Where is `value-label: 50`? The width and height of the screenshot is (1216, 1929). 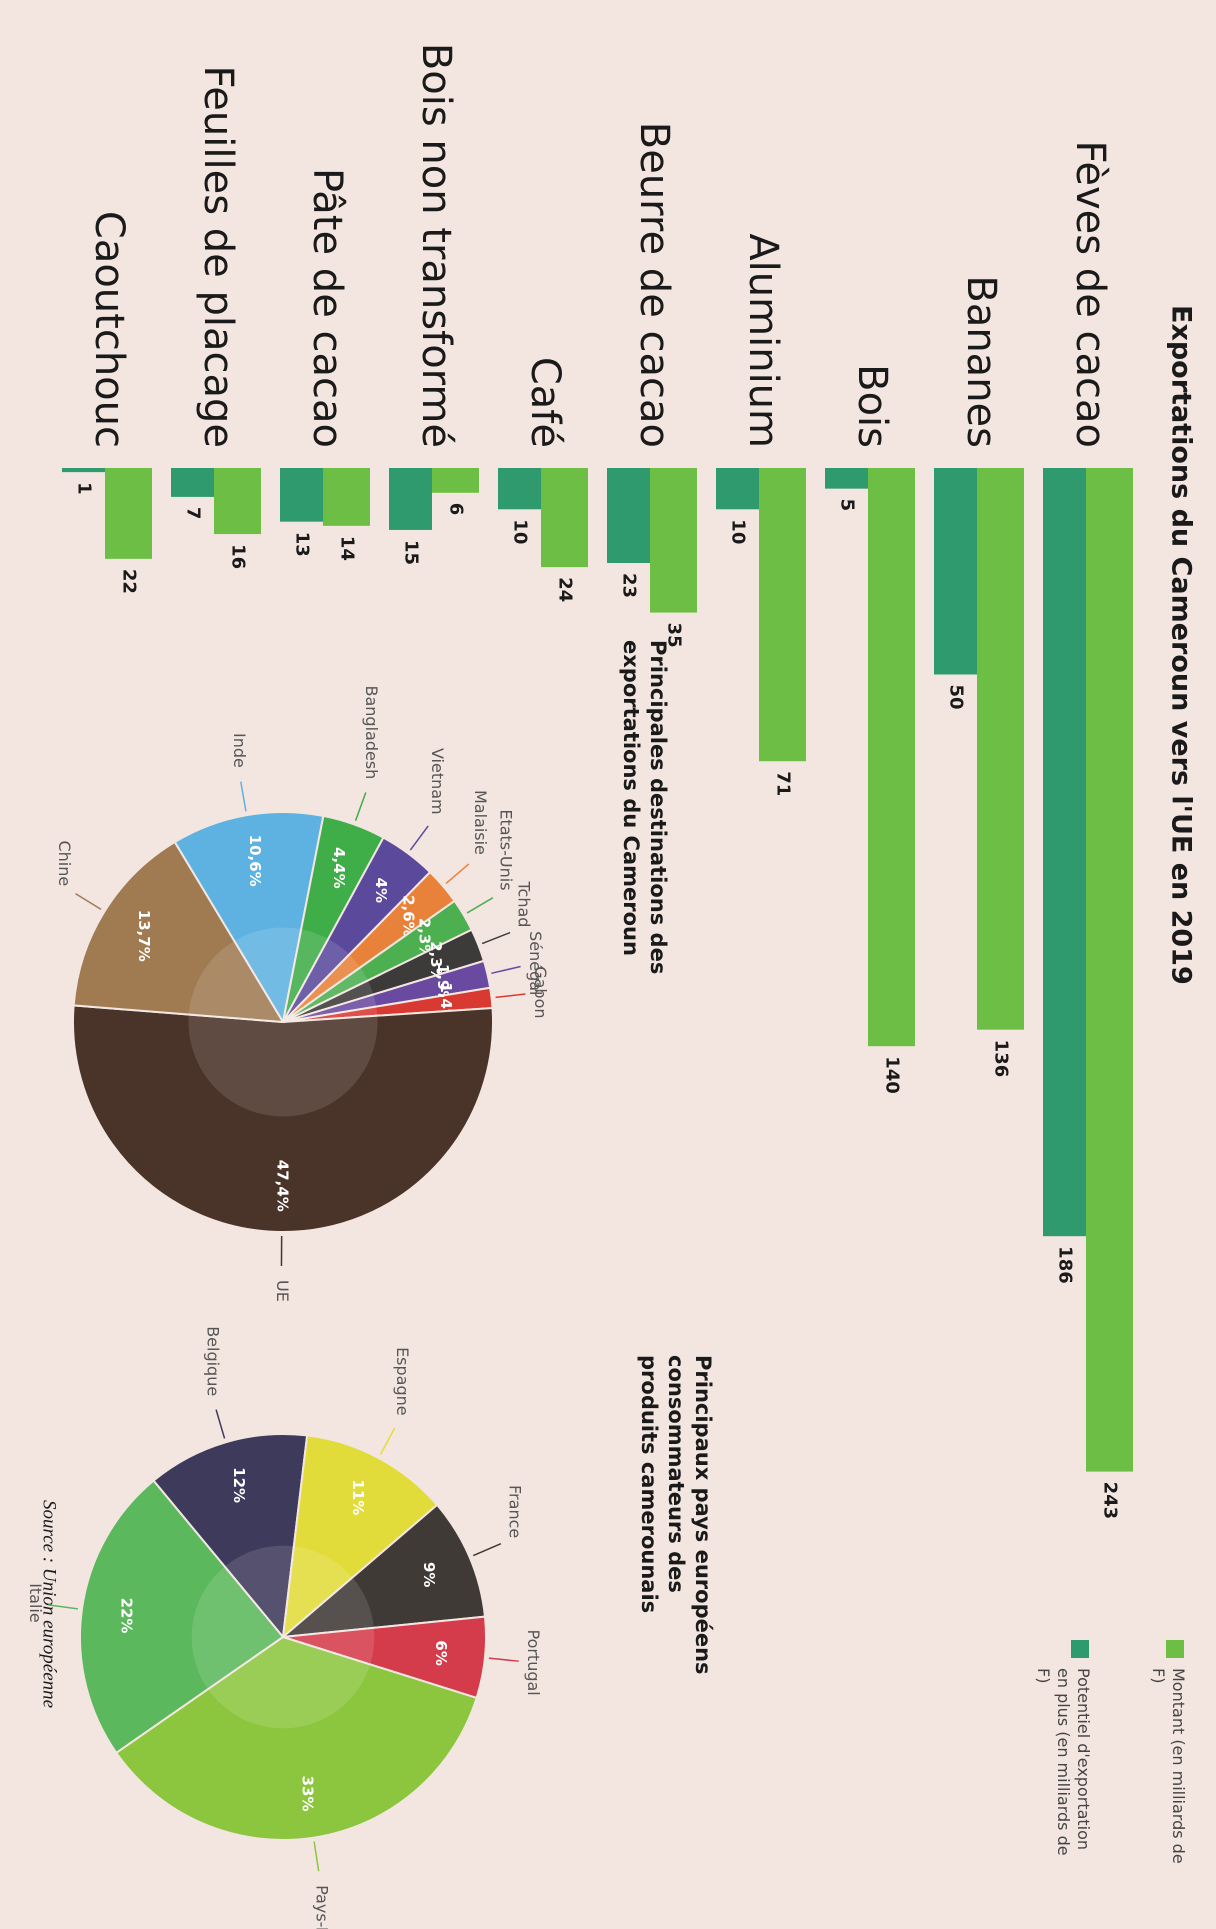 value-label: 50 is located at coordinates (956, 697).